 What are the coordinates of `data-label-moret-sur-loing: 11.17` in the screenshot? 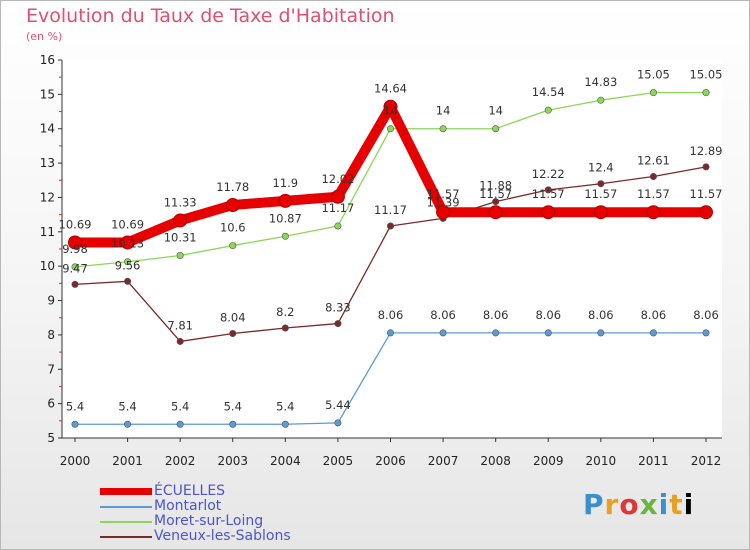 It's located at (337, 208).